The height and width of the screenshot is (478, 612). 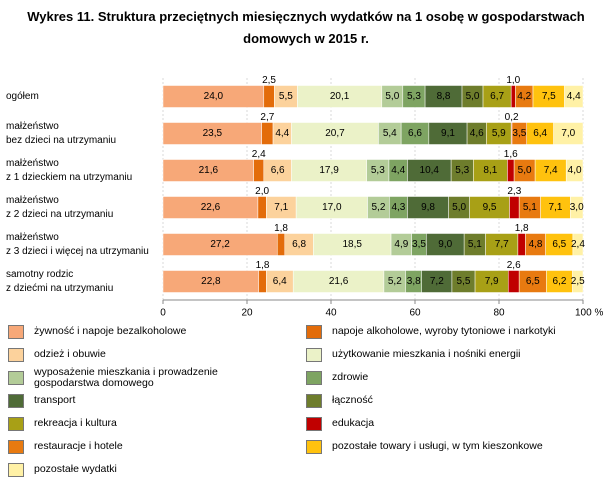 What do you see at coordinates (398, 207) in the screenshot?
I see `value-label: 4,3` at bounding box center [398, 207].